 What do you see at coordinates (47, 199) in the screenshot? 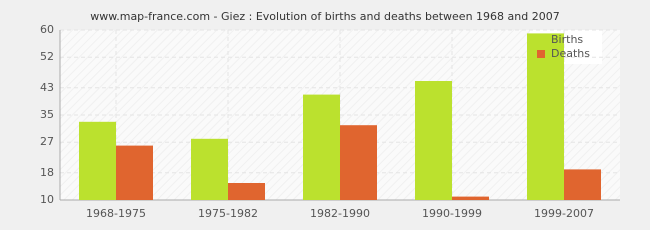
I see `y-tick-label: 10` at bounding box center [47, 199].